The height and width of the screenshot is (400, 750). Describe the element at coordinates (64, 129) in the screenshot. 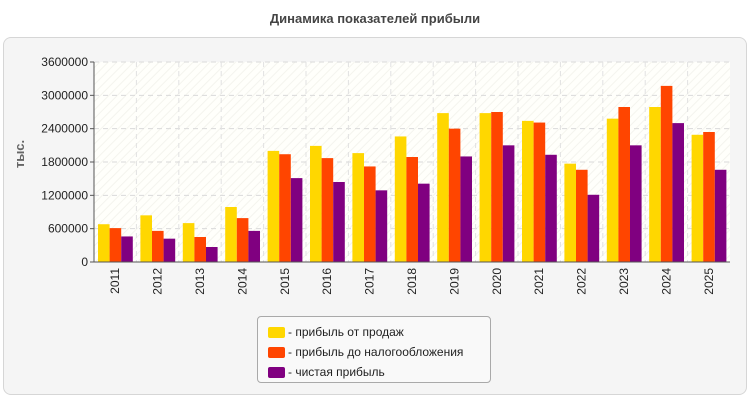

I see `y-tick-label: 2400000` at that location.